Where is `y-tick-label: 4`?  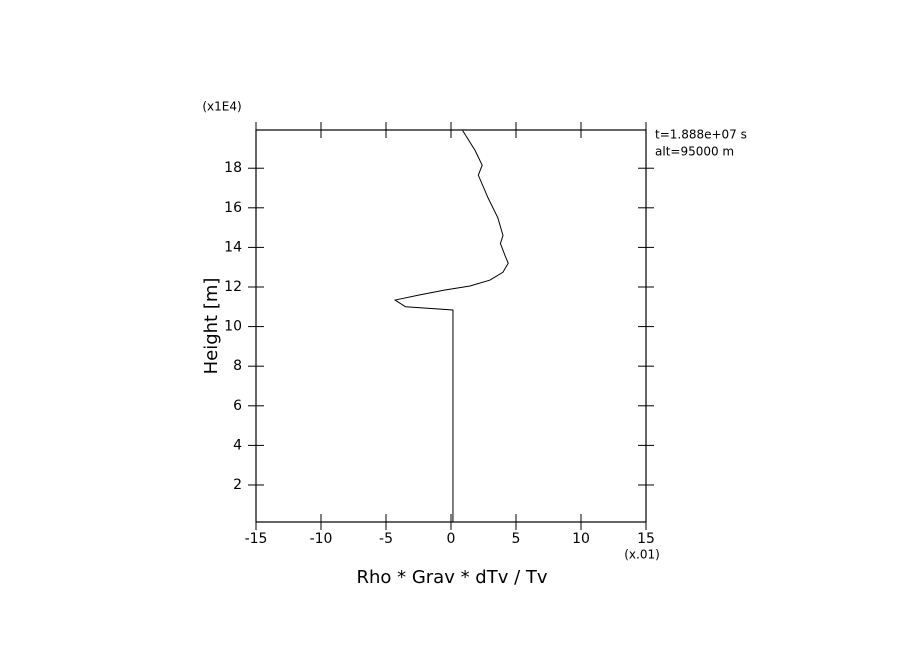
y-tick-label: 4 is located at coordinates (237, 445).